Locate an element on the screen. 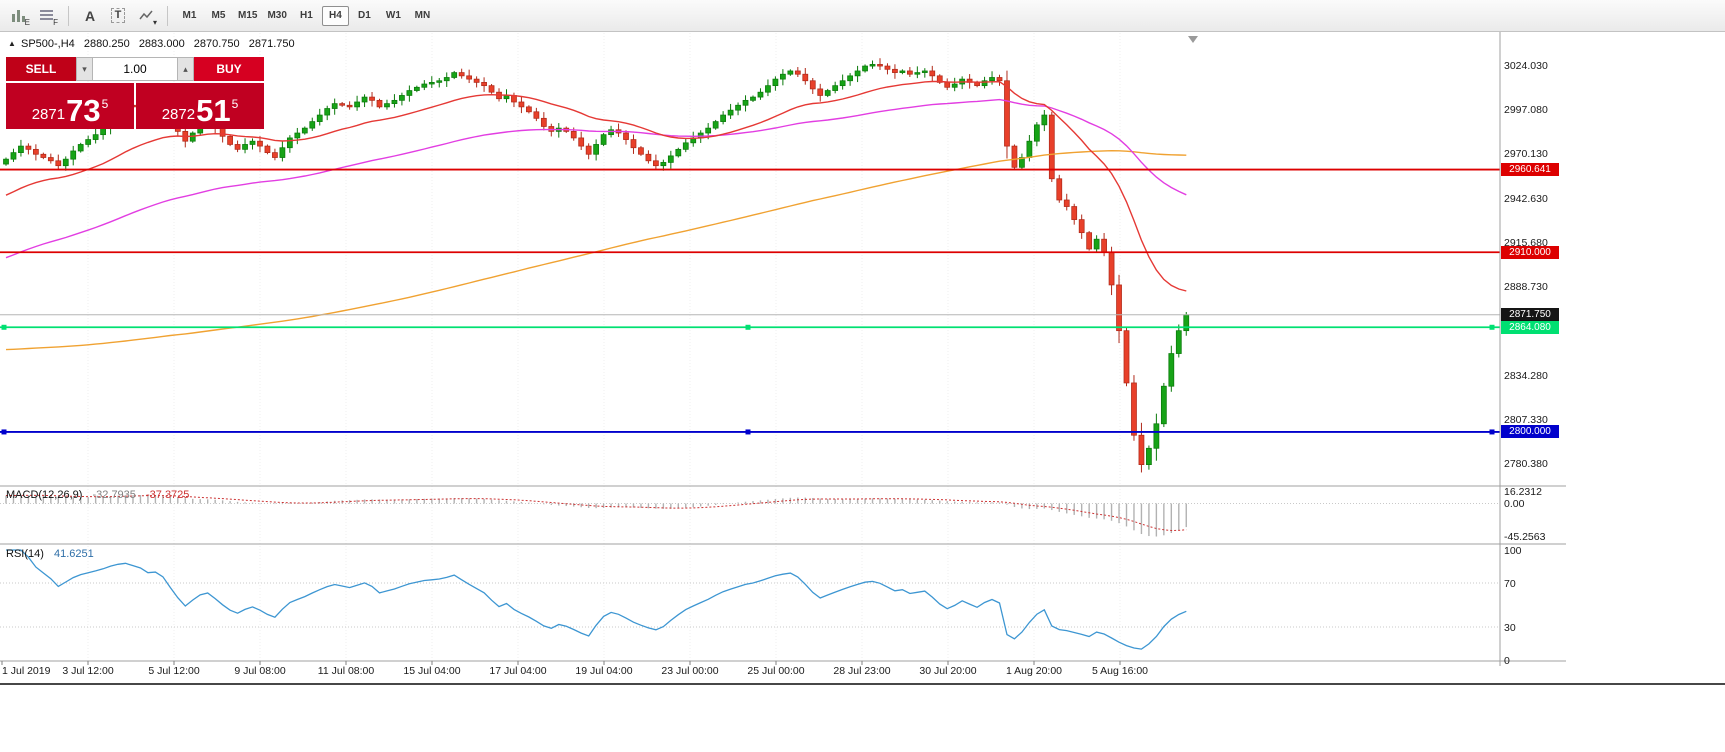 This screenshot has width=1725, height=752. rsi-indicator-label: RSI(14) 41.6251 is located at coordinates (53, 554).